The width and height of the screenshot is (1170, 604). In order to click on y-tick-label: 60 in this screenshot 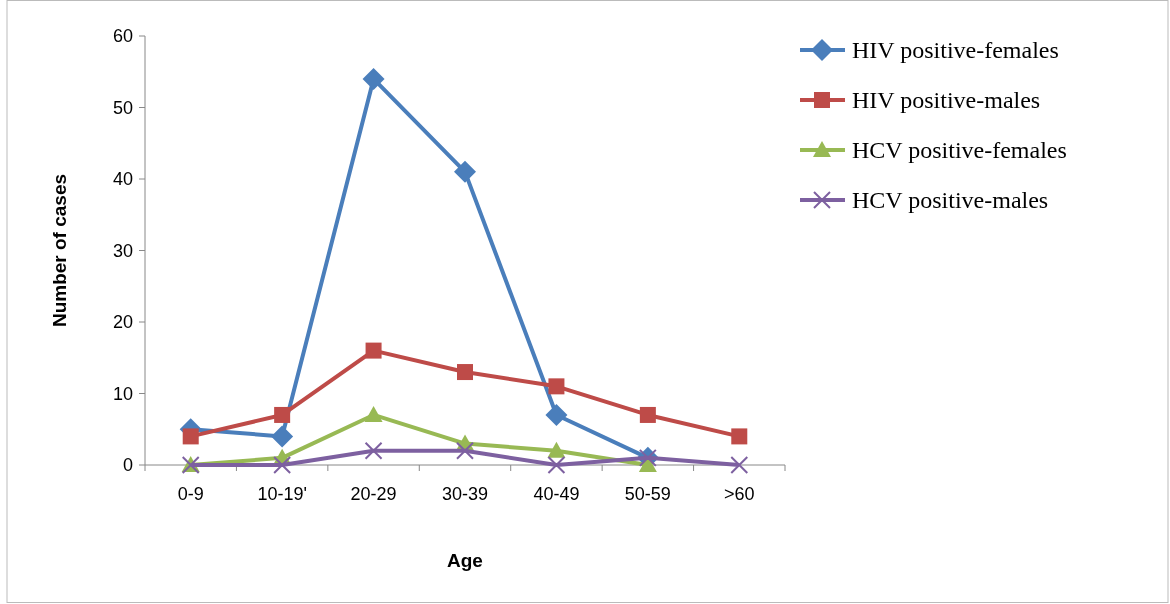, I will do `click(122, 36)`.